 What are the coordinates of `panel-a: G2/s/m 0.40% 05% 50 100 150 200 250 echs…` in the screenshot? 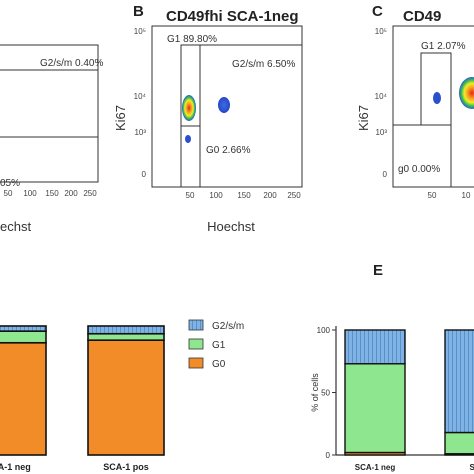 It's located at (51, 139).